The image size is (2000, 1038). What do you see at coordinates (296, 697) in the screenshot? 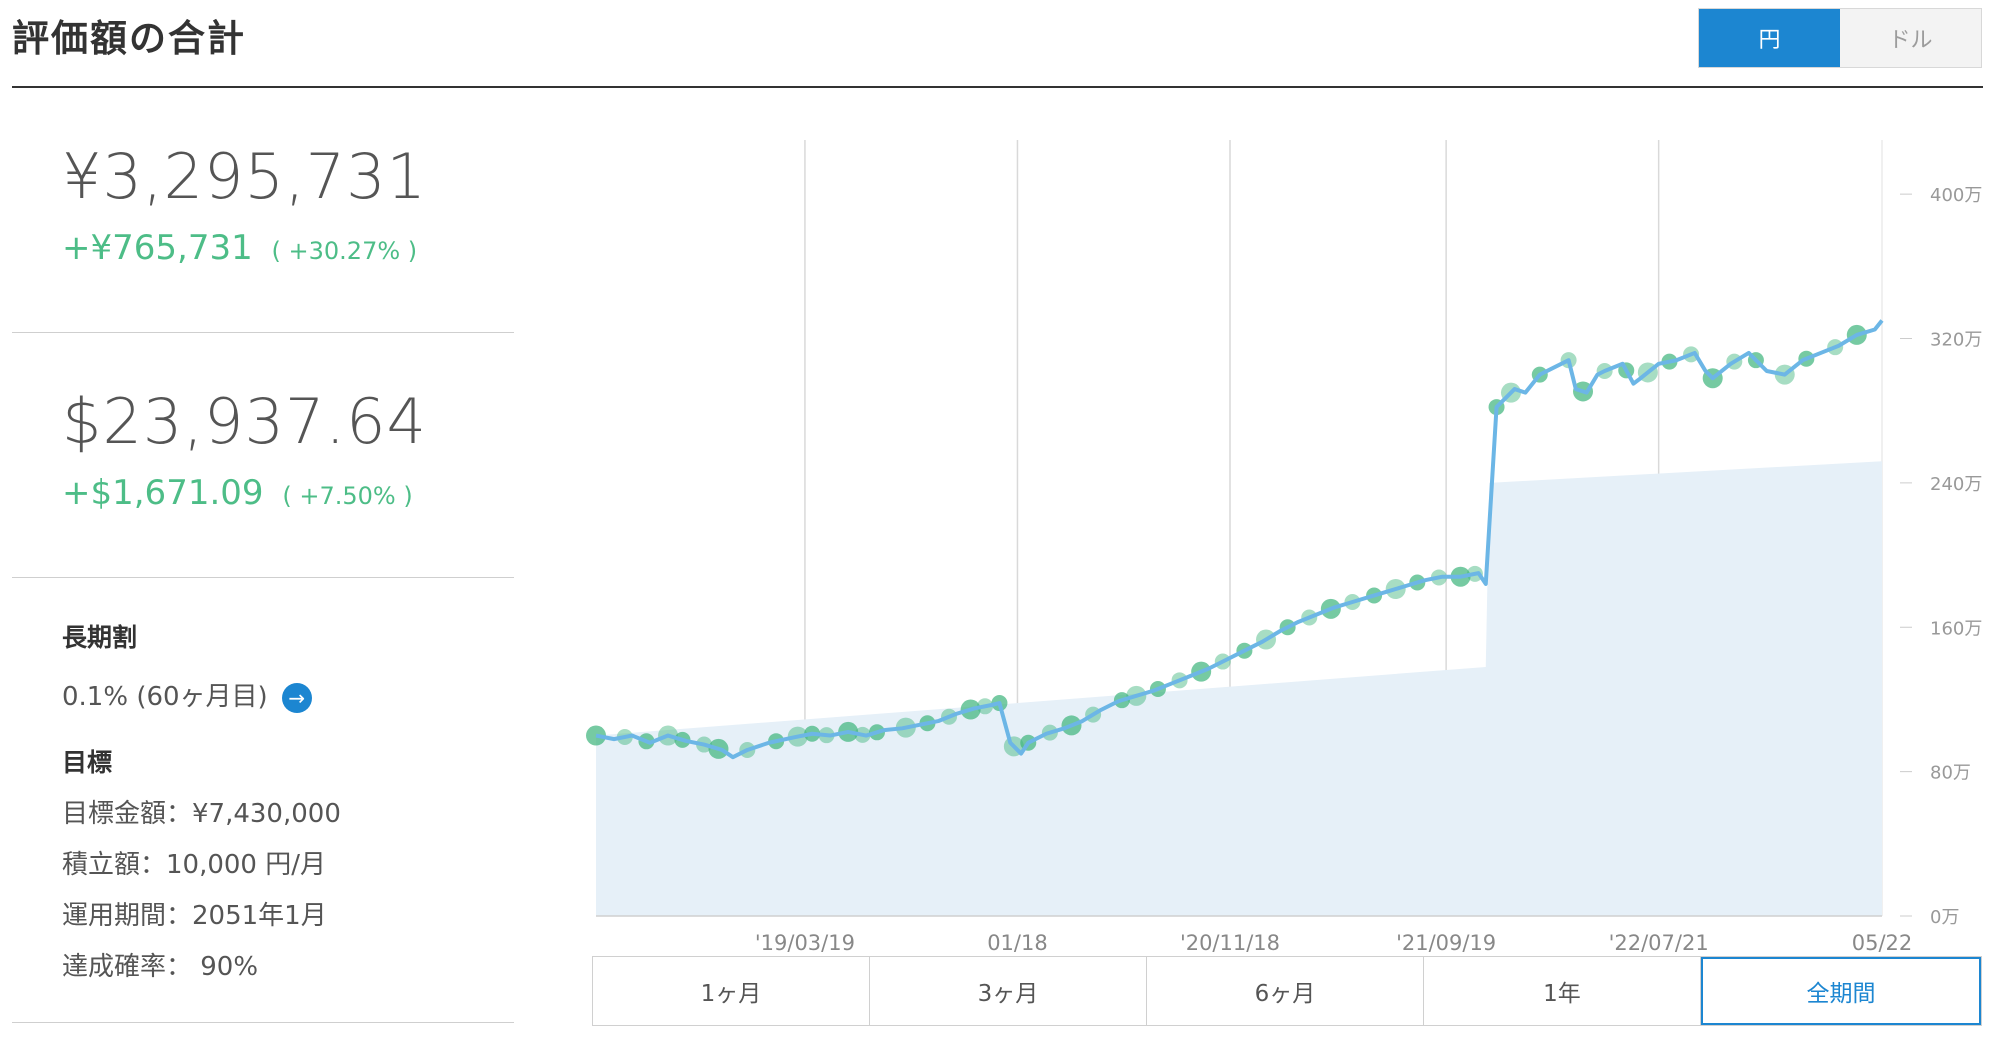
I see `arrow-right-icon: →` at bounding box center [296, 697].